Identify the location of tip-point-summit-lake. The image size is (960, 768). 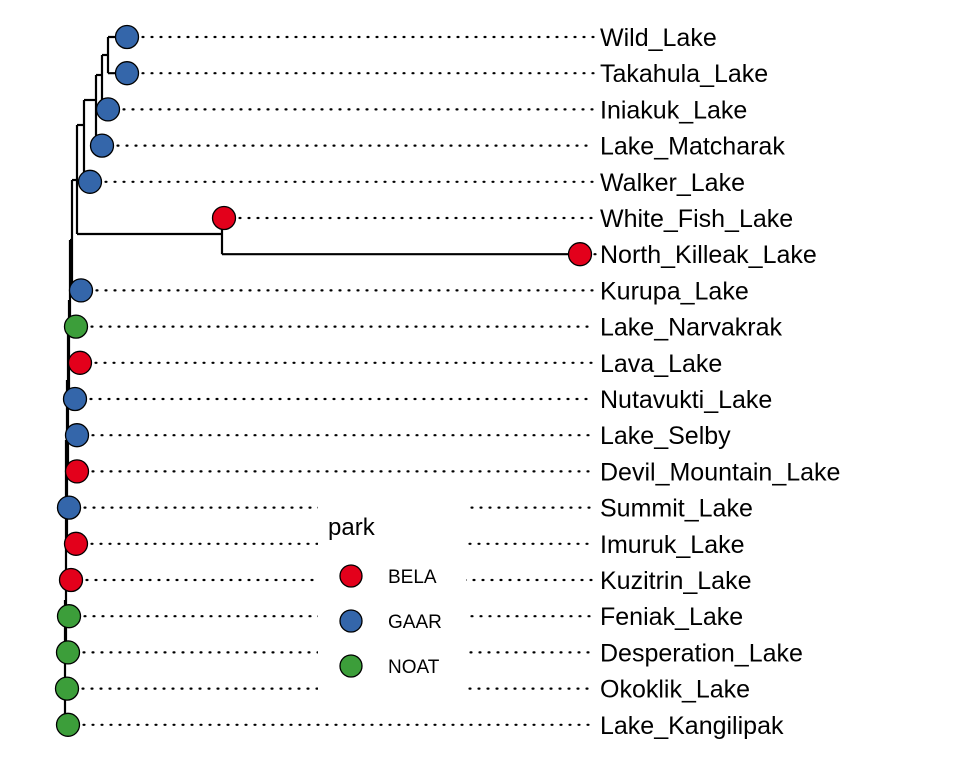
(69, 507).